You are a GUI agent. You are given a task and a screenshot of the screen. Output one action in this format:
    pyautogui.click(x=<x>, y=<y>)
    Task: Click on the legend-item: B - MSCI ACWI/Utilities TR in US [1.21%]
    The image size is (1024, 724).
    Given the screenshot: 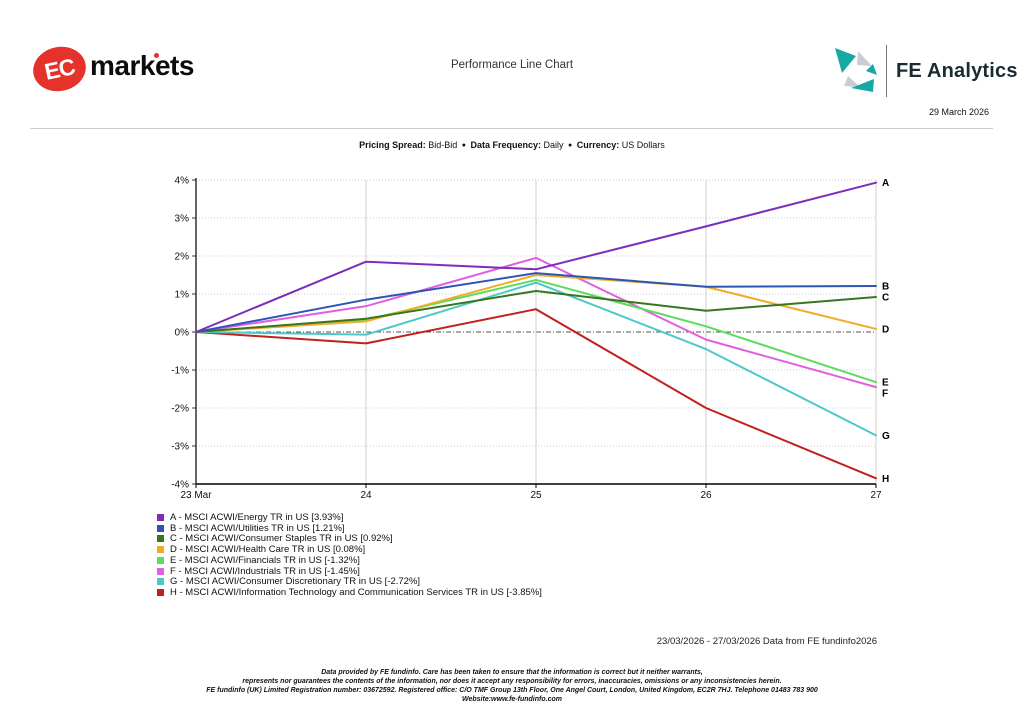 What is the action you would take?
    pyautogui.click(x=349, y=528)
    